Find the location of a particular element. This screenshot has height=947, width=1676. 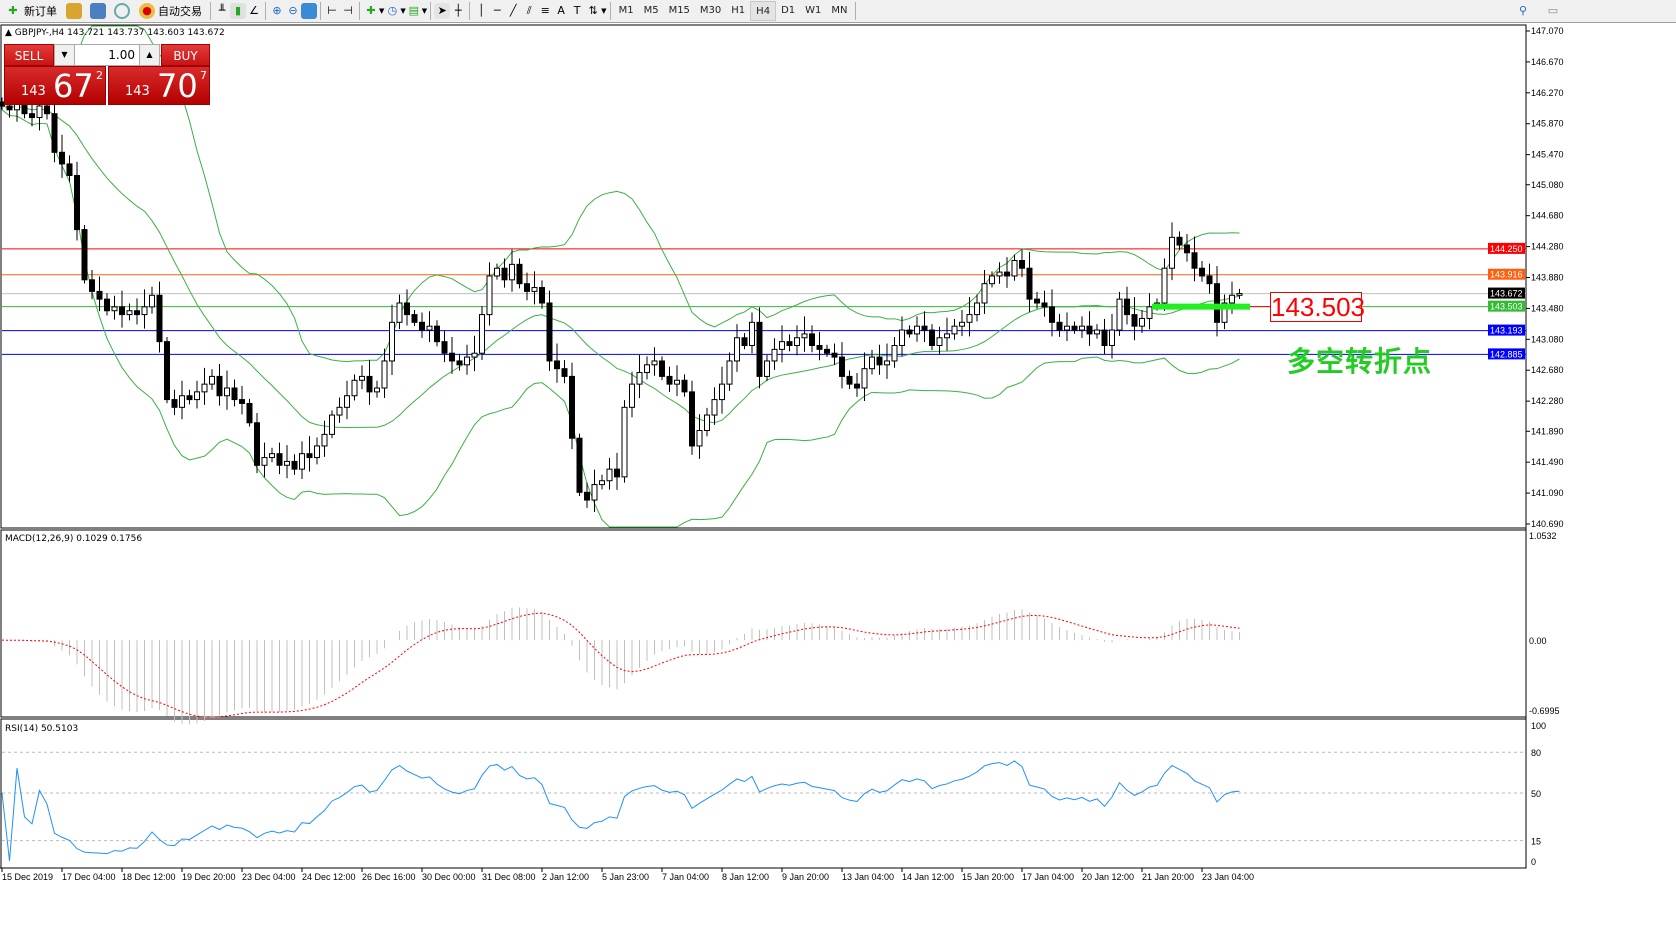

new-order-button: ✚ 新订单 is located at coordinates (31, 11).